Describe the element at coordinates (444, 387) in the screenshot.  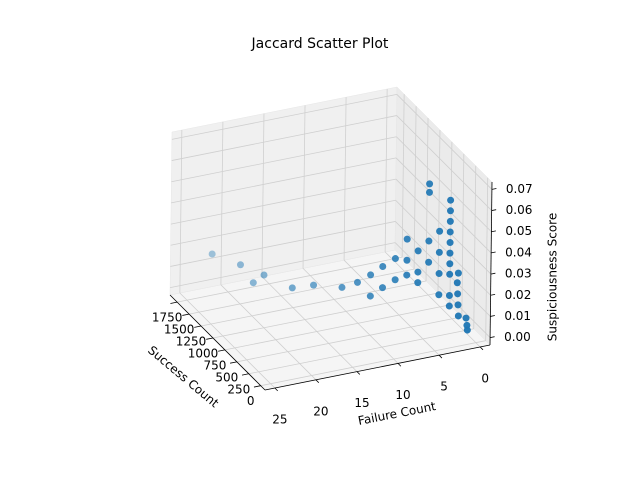
I see `x-tick-label: 5` at that location.